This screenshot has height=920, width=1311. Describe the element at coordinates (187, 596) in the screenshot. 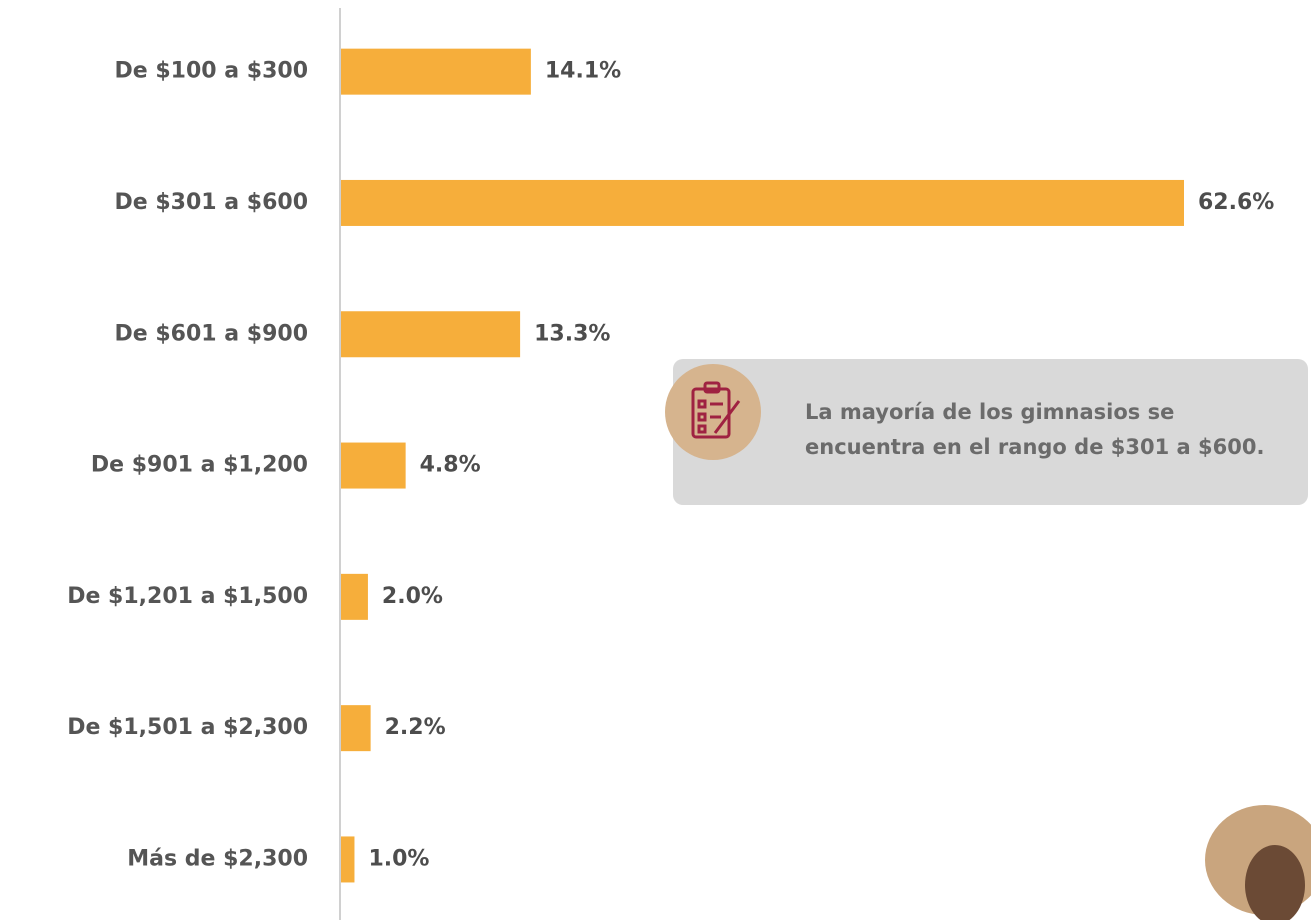

I see `category-label: De $1,201 a $1,500` at that location.